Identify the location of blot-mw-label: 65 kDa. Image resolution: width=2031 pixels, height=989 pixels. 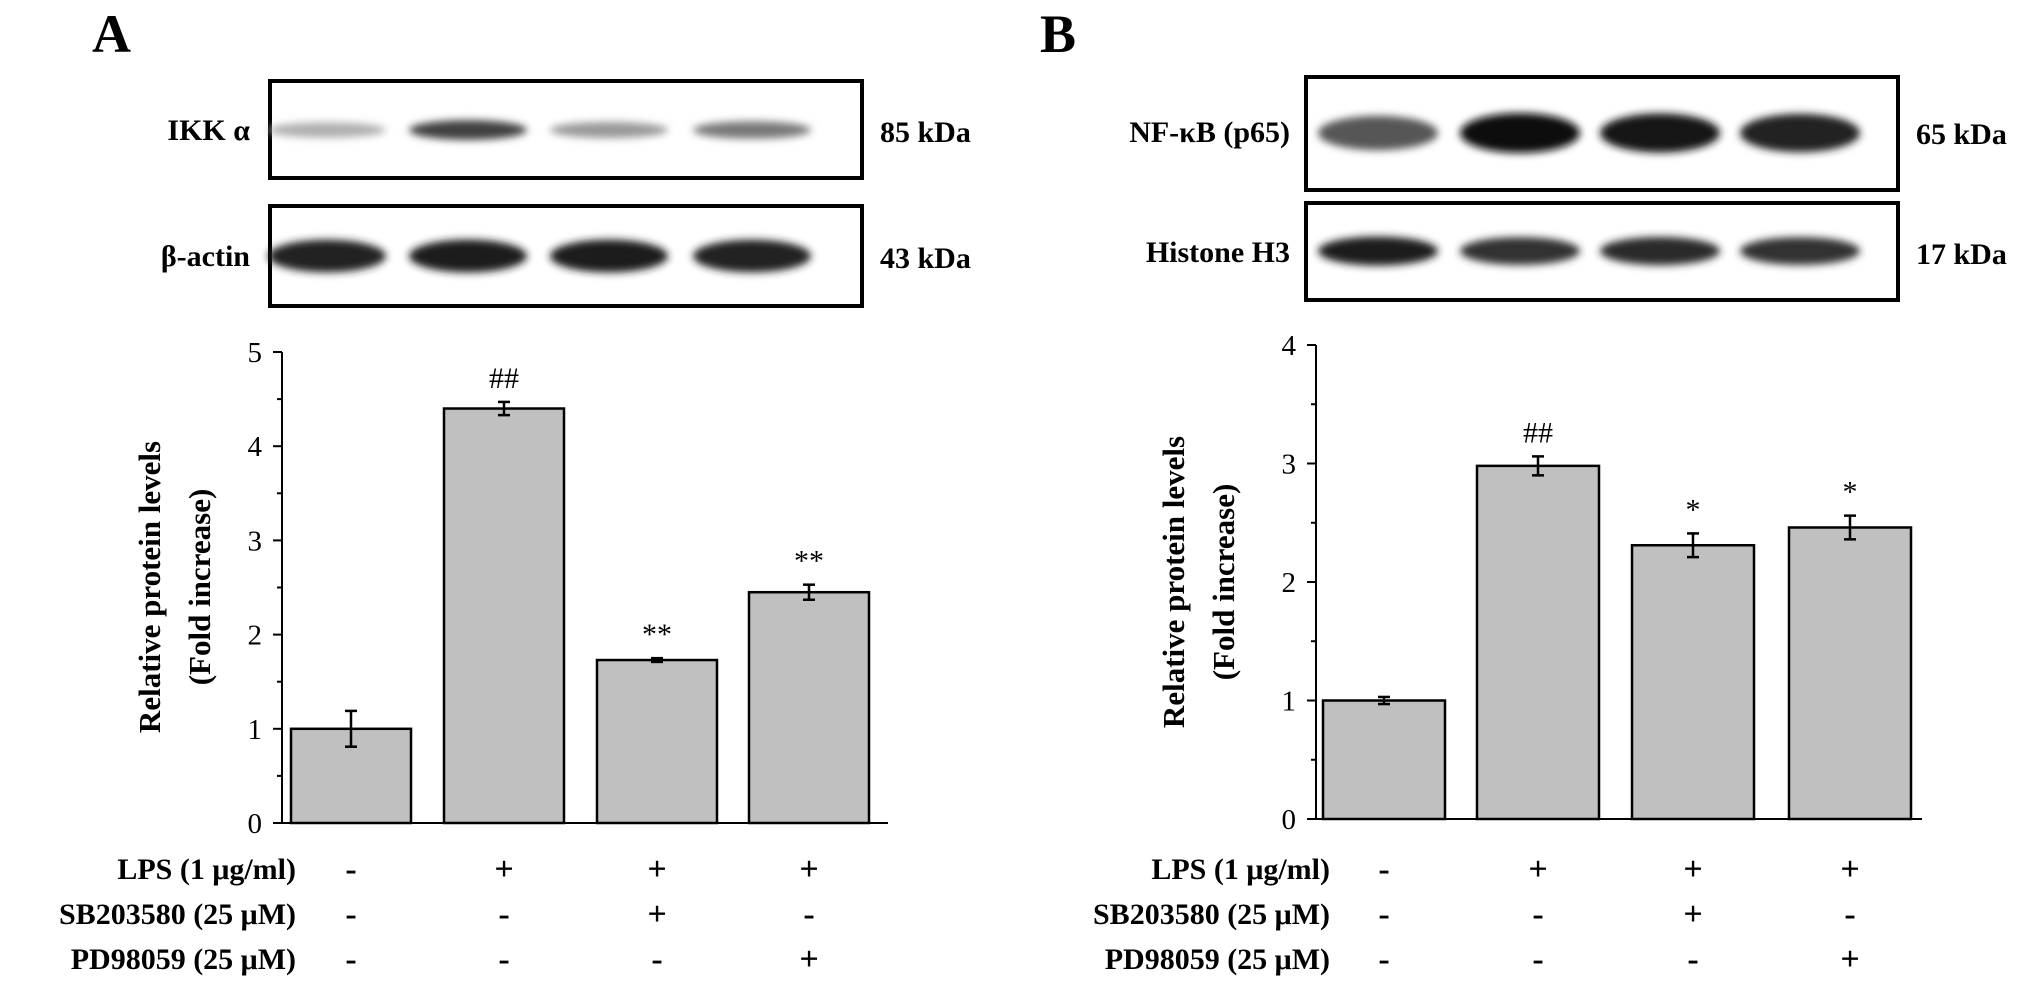
(1961, 134).